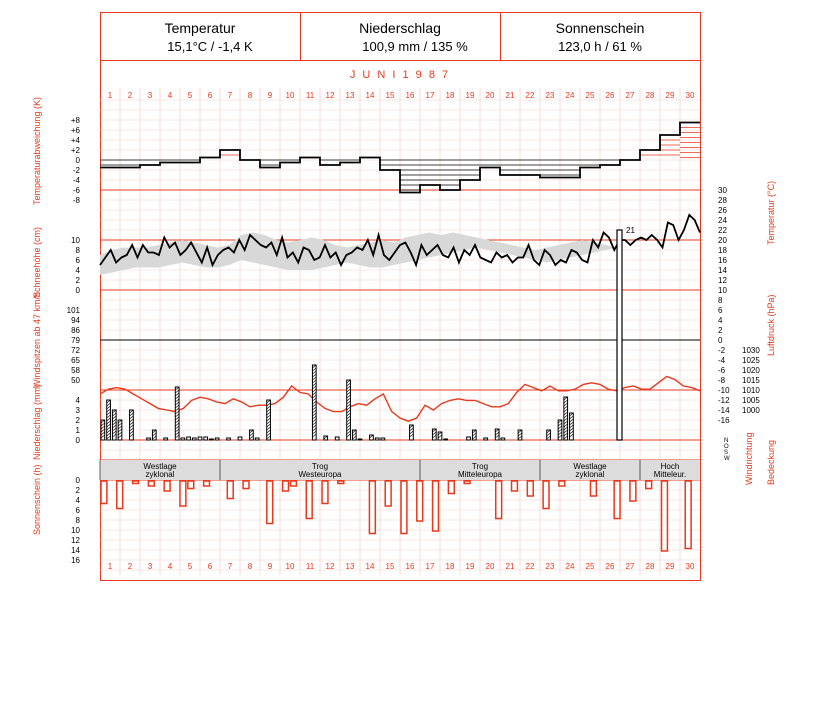 The width and height of the screenshot is (827, 702). I want to click on precip-tick: 4, so click(78, 400).